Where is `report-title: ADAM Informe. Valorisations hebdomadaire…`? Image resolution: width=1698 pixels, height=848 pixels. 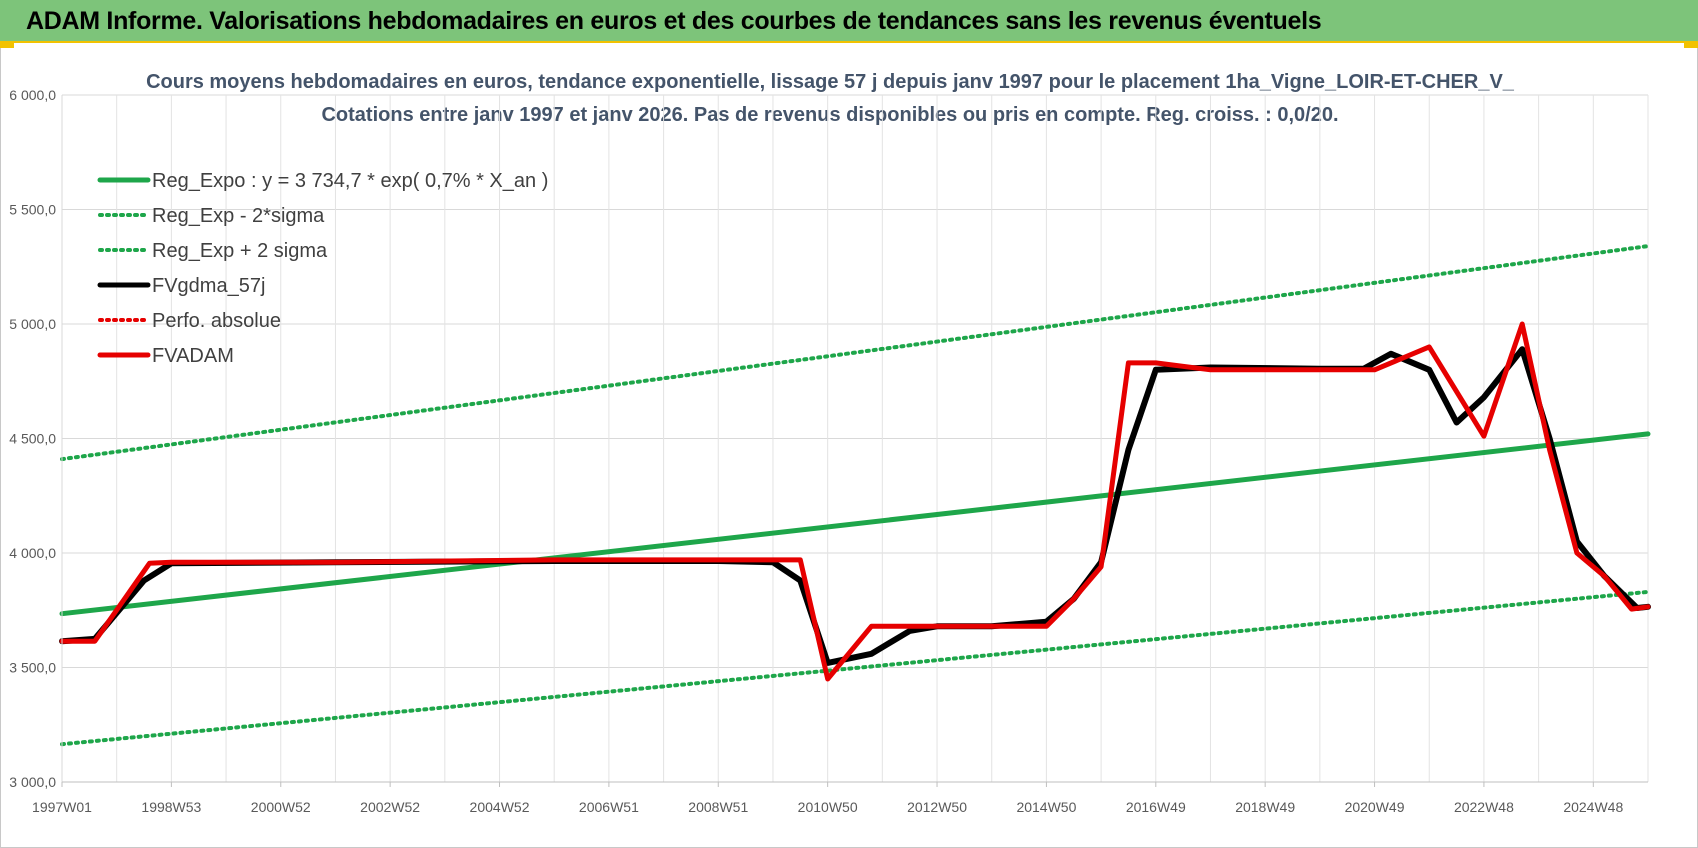
report-title: ADAM Informe. Valorisations hebdomadaire… is located at coordinates (674, 21).